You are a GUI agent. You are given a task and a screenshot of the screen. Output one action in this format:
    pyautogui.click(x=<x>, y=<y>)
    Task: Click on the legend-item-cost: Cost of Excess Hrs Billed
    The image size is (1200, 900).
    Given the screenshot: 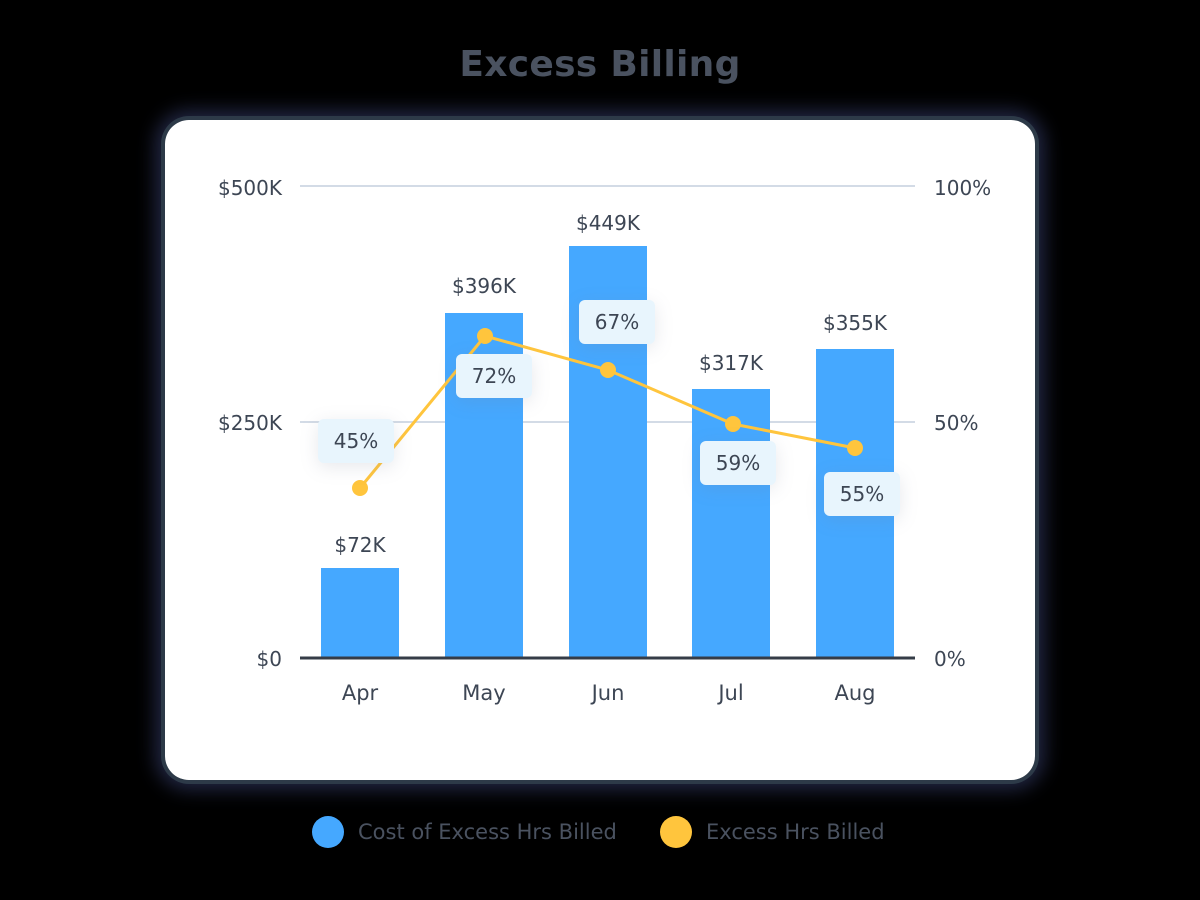 What is the action you would take?
    pyautogui.click(x=464, y=832)
    